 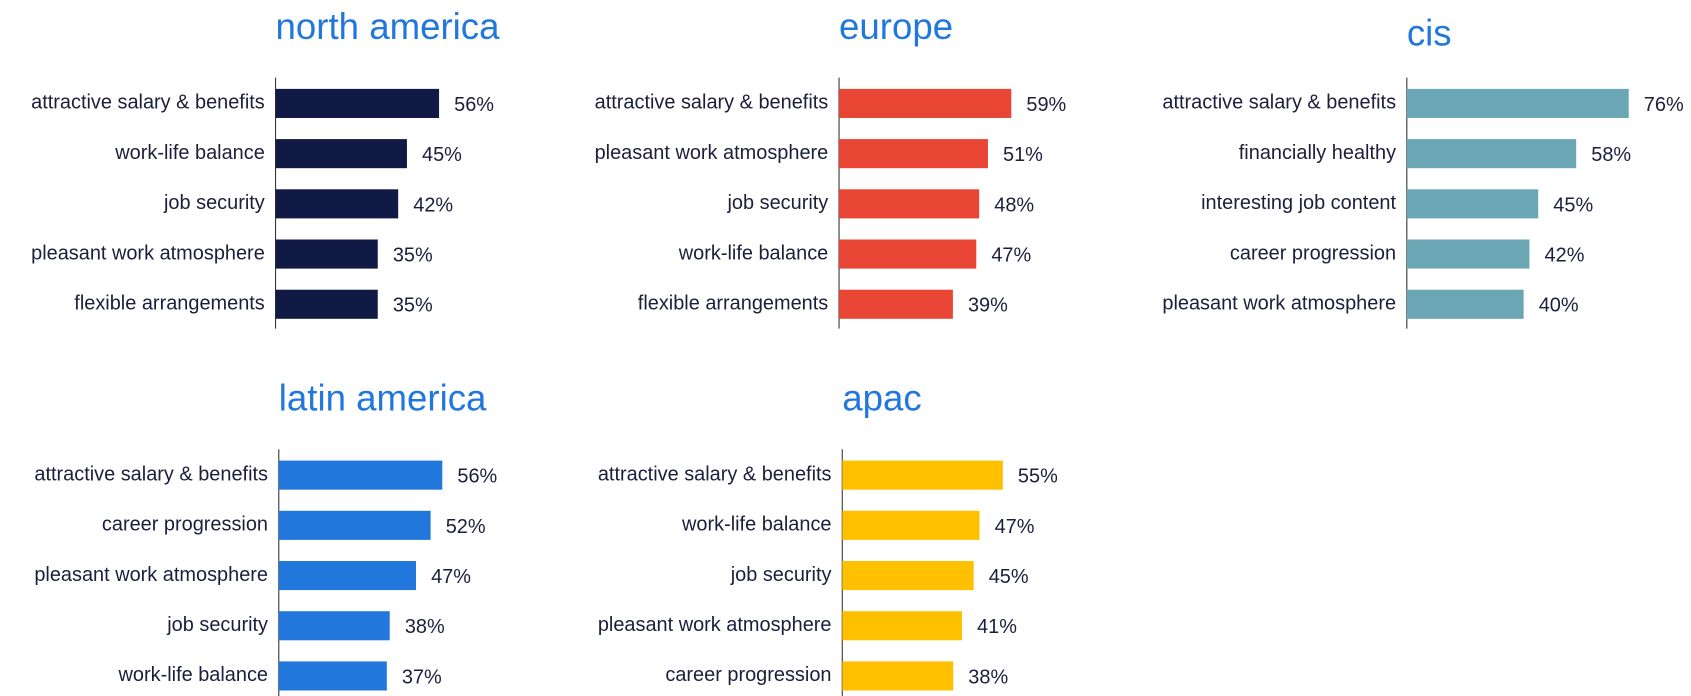 I want to click on category-label: financially healthy, so click(x=1317, y=153).